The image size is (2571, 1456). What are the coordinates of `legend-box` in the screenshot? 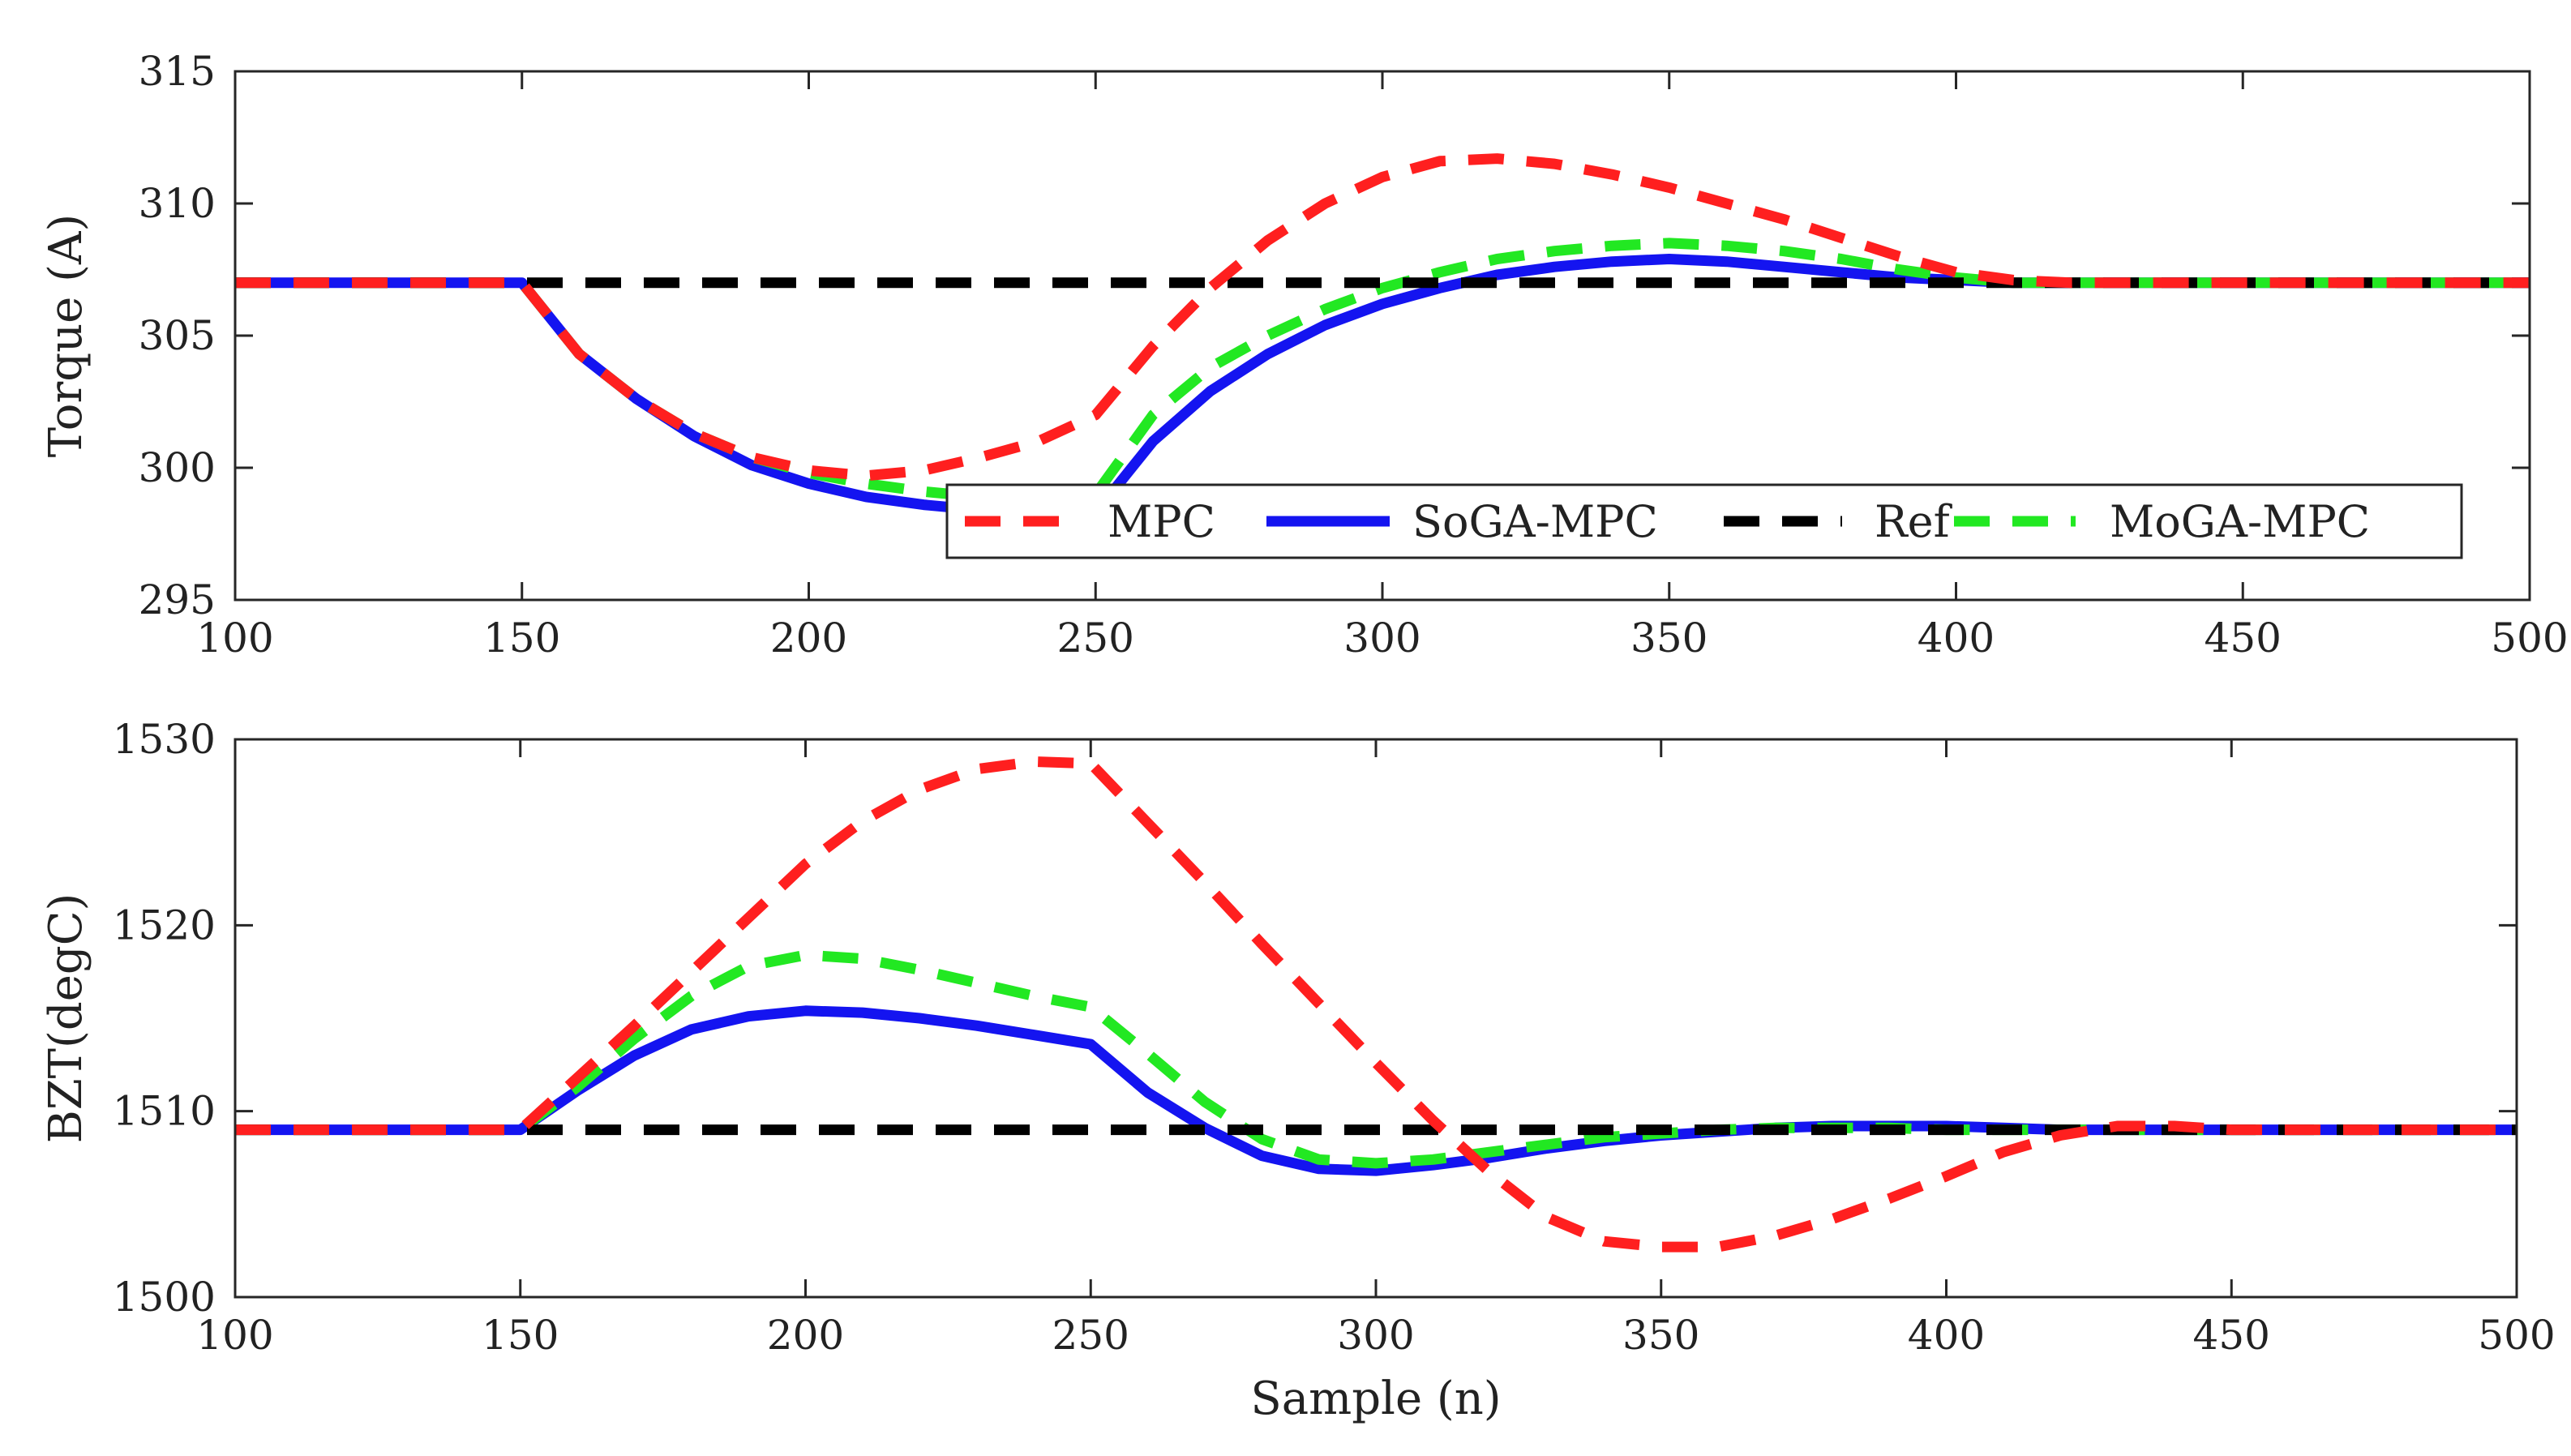 It's located at (1704, 521).